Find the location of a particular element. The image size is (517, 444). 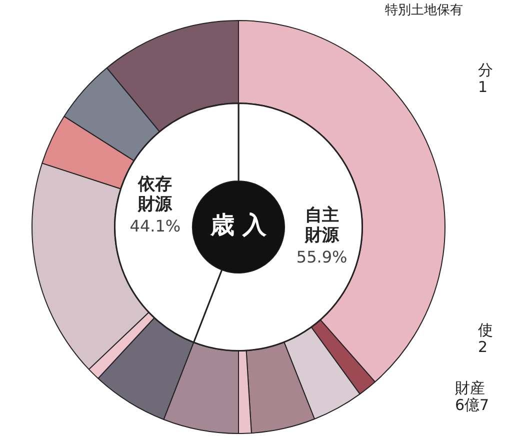

text: 歳 入 is located at coordinates (238, 225).